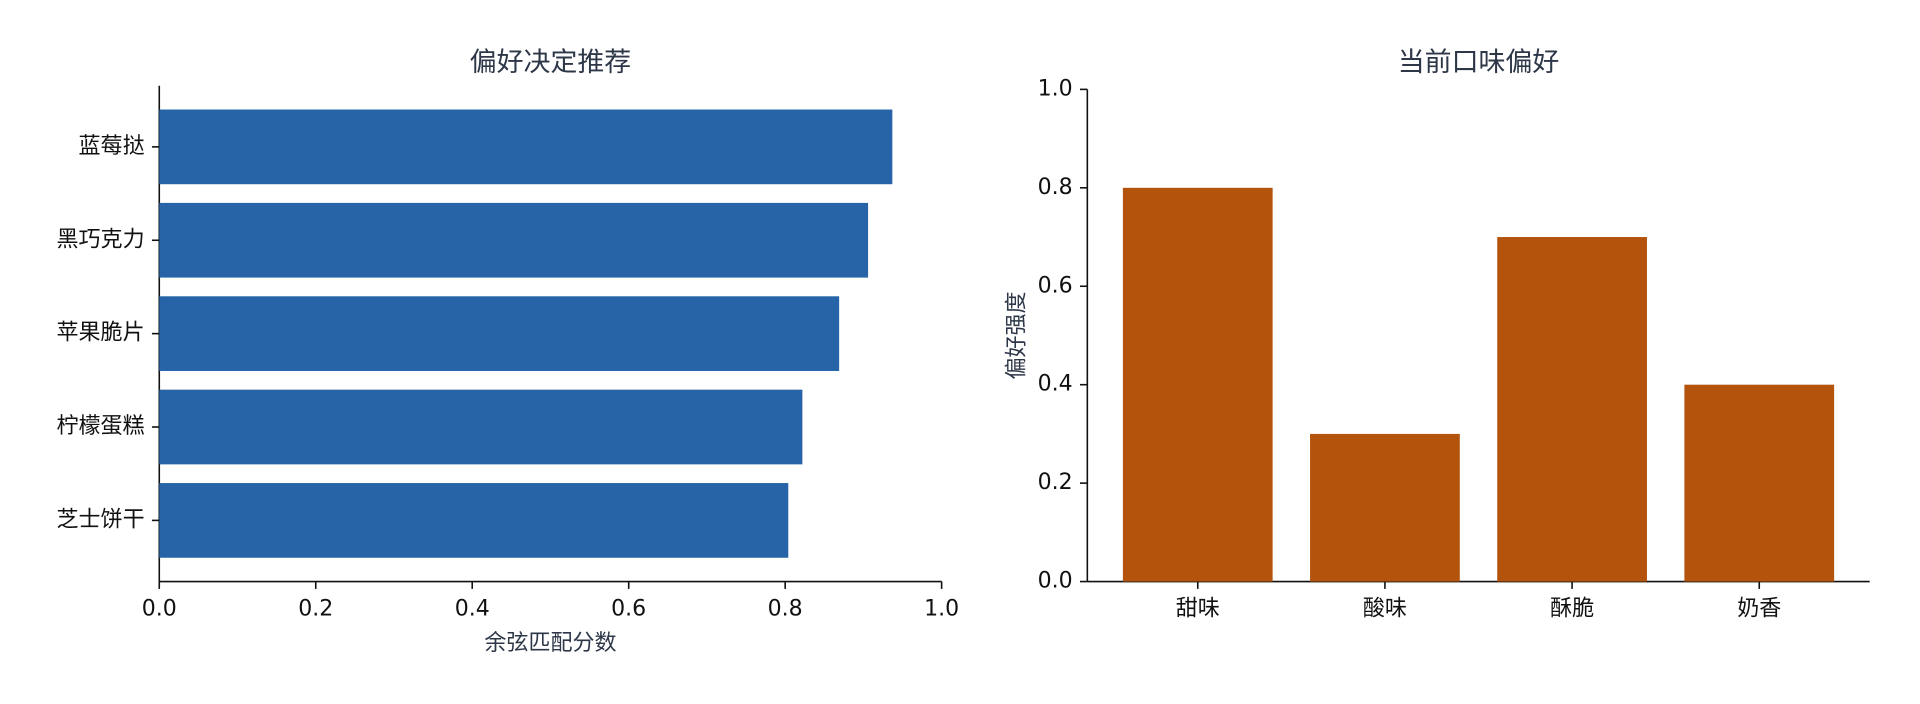 The image size is (1920, 704). I want to click on x-tick-label: 1.0, so click(941, 609).